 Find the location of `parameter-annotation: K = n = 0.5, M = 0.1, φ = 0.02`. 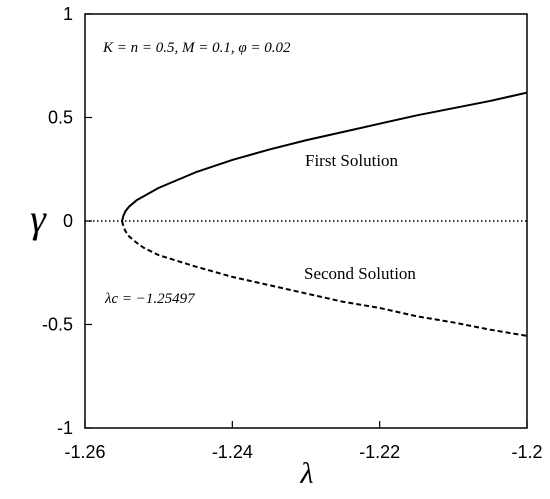

parameter-annotation: K = n = 0.5, M = 0.1, φ = 0.02 is located at coordinates (196, 48).